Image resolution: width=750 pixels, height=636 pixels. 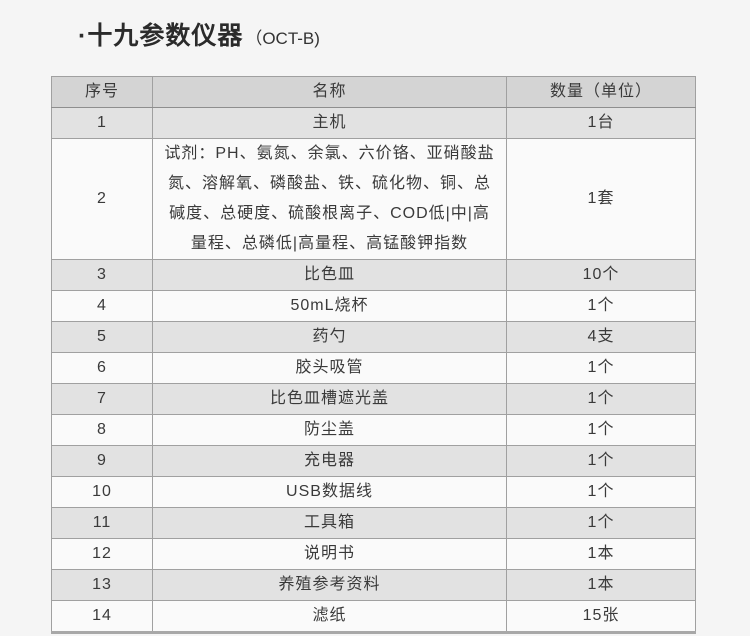 I want to click on table-row: 8 防尘盖 1个, so click(x=373, y=430).